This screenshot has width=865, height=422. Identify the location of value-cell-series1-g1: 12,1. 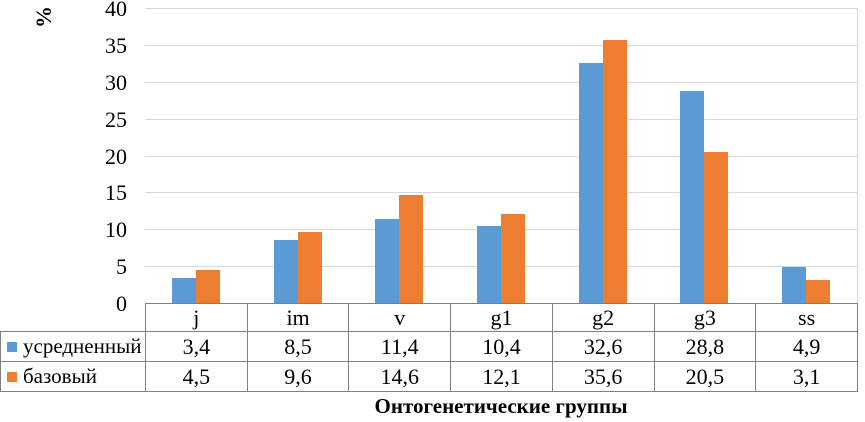
(501, 376).